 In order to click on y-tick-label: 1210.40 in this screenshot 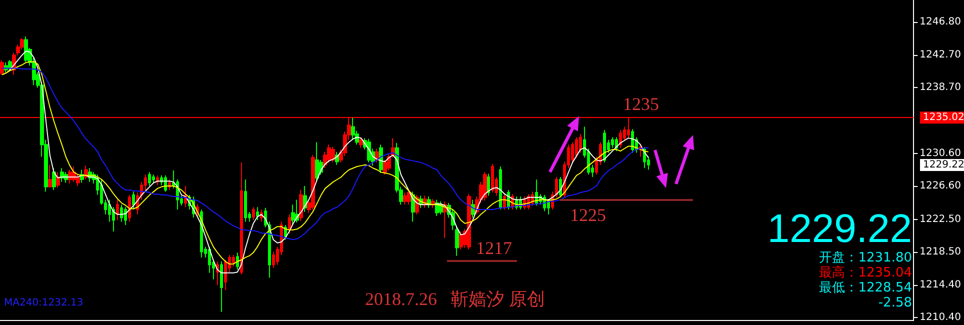, I will do `click(941, 318)`.